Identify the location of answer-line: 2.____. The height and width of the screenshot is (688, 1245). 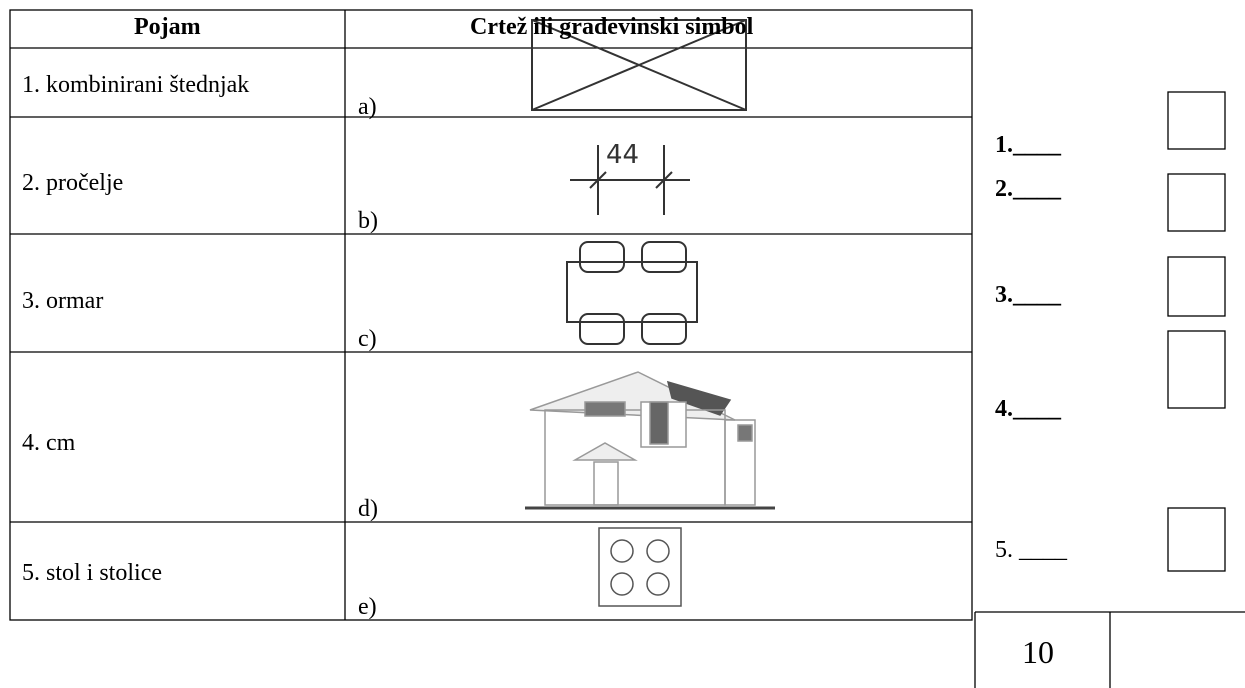
(1028, 189).